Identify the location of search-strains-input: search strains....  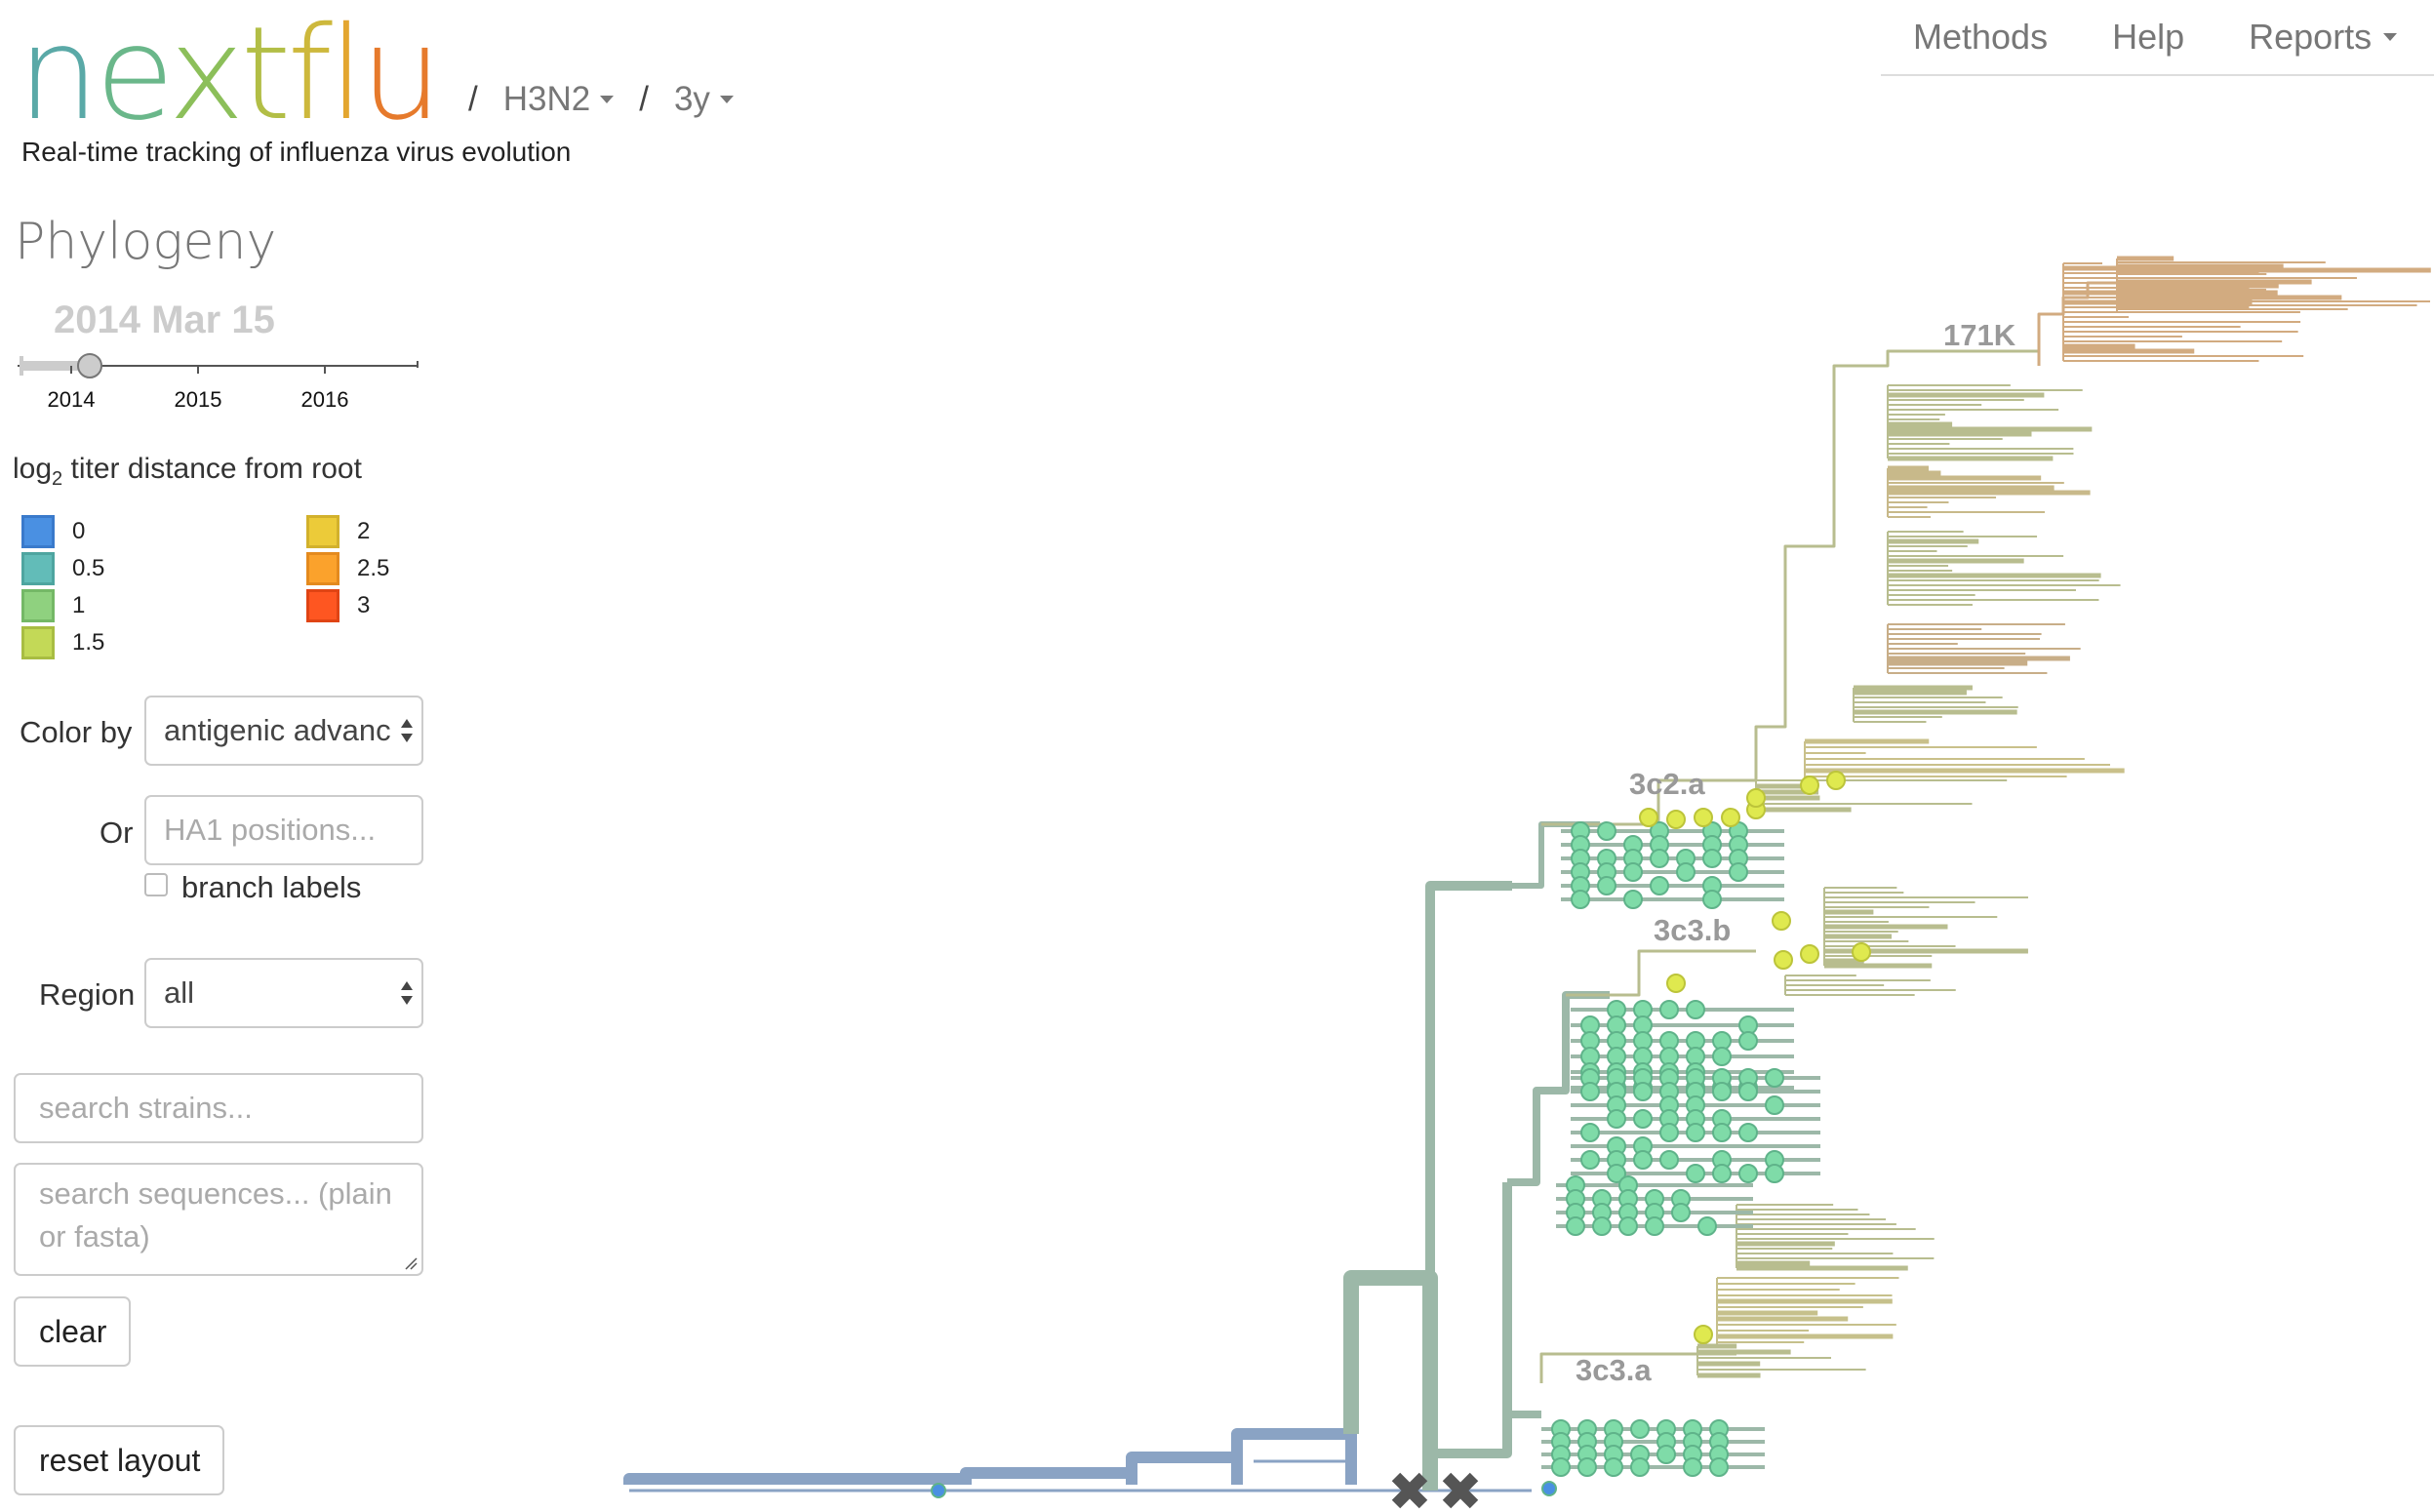
(218, 1108).